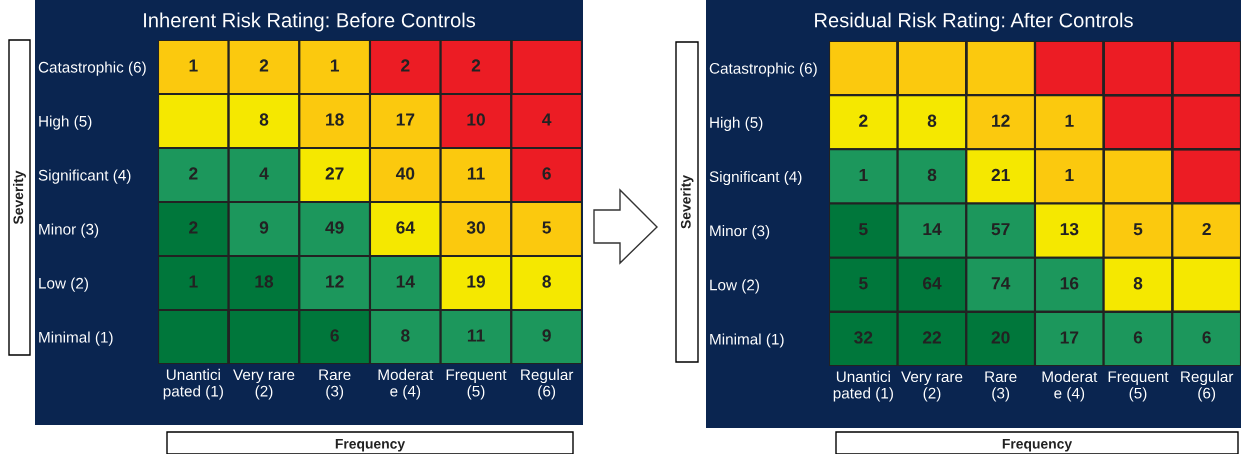  I want to click on data-label: 32, so click(863, 337).